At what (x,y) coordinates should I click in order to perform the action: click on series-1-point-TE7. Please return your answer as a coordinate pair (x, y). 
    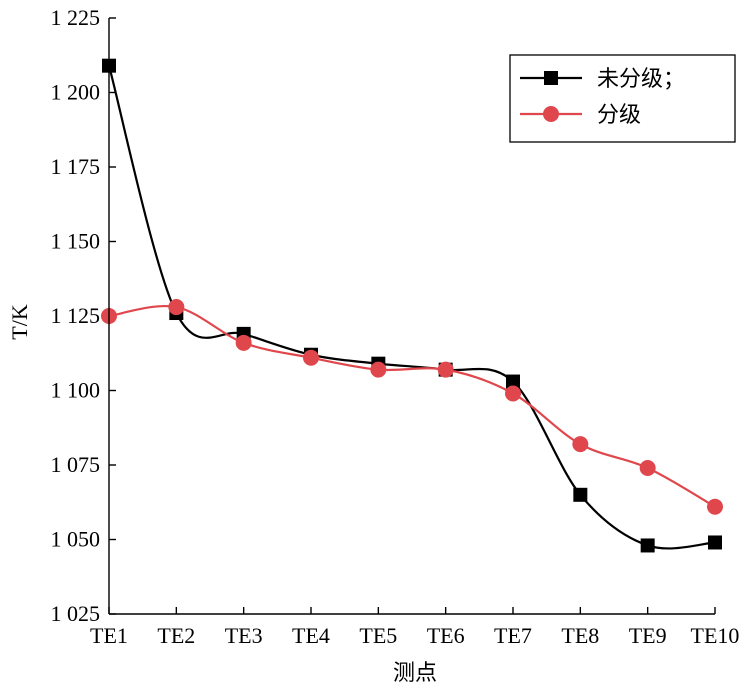
    Looking at the image, I should click on (513, 393).